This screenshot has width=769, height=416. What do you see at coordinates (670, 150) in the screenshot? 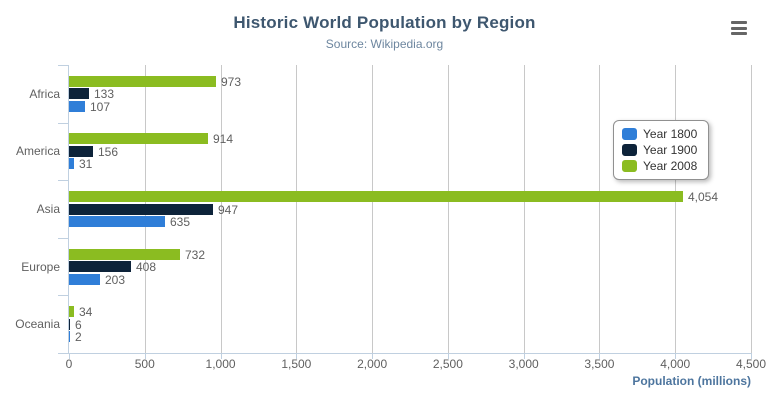
I see `legend-label: Year 1900` at bounding box center [670, 150].